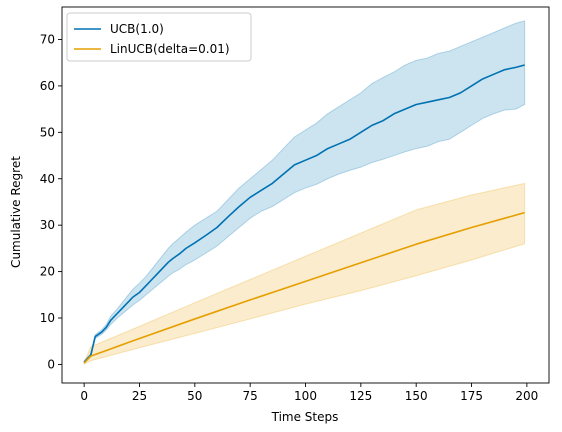  Describe the element at coordinates (305, 417) in the screenshot. I see `x-axis-label: Time Steps` at that location.